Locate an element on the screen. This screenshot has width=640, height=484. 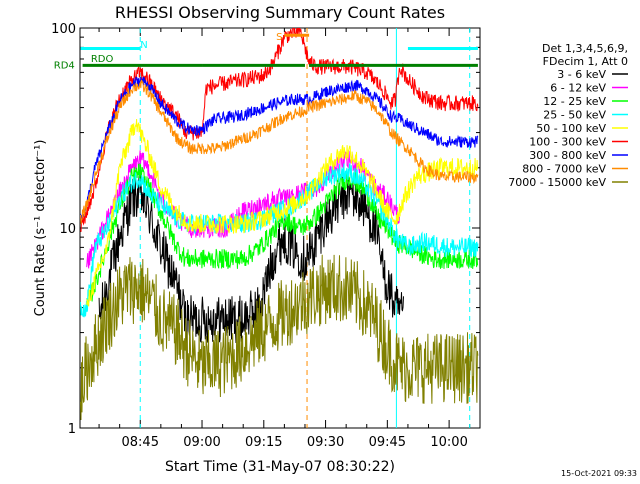
y-axis-label: Count Rate (s⁻¹ detector⁻¹) is located at coordinates (40, 228).